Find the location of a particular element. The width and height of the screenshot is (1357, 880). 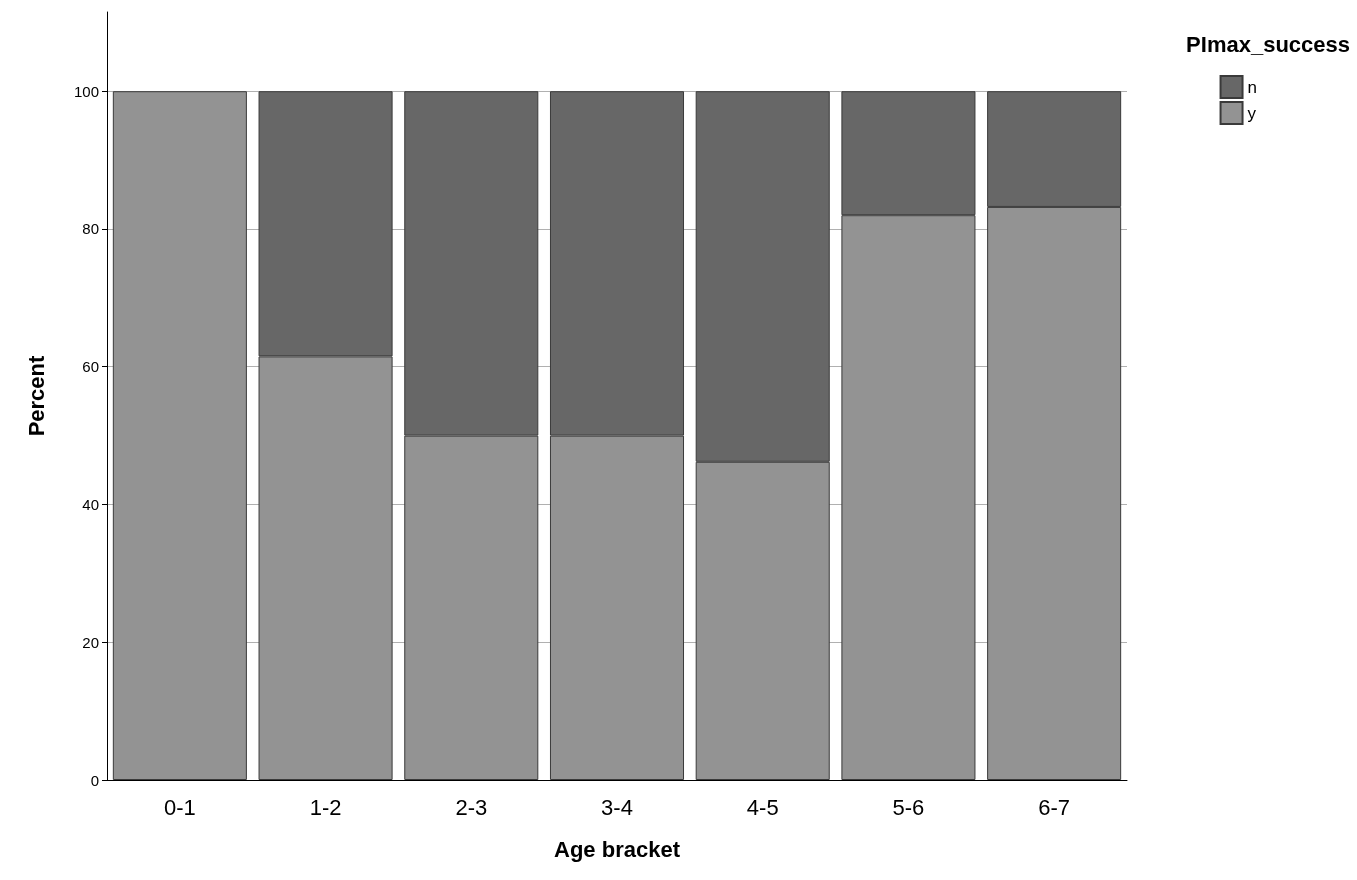

x-tick-label: 4-5 is located at coordinates (762, 807).